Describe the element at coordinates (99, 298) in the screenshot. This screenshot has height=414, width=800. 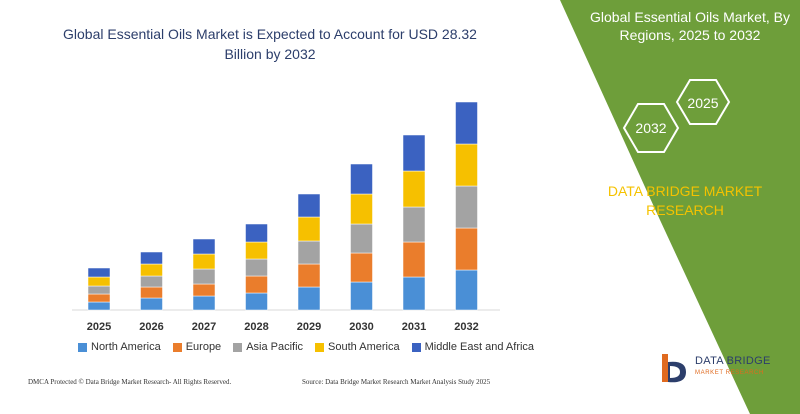
I see `bar-2025-europe` at that location.